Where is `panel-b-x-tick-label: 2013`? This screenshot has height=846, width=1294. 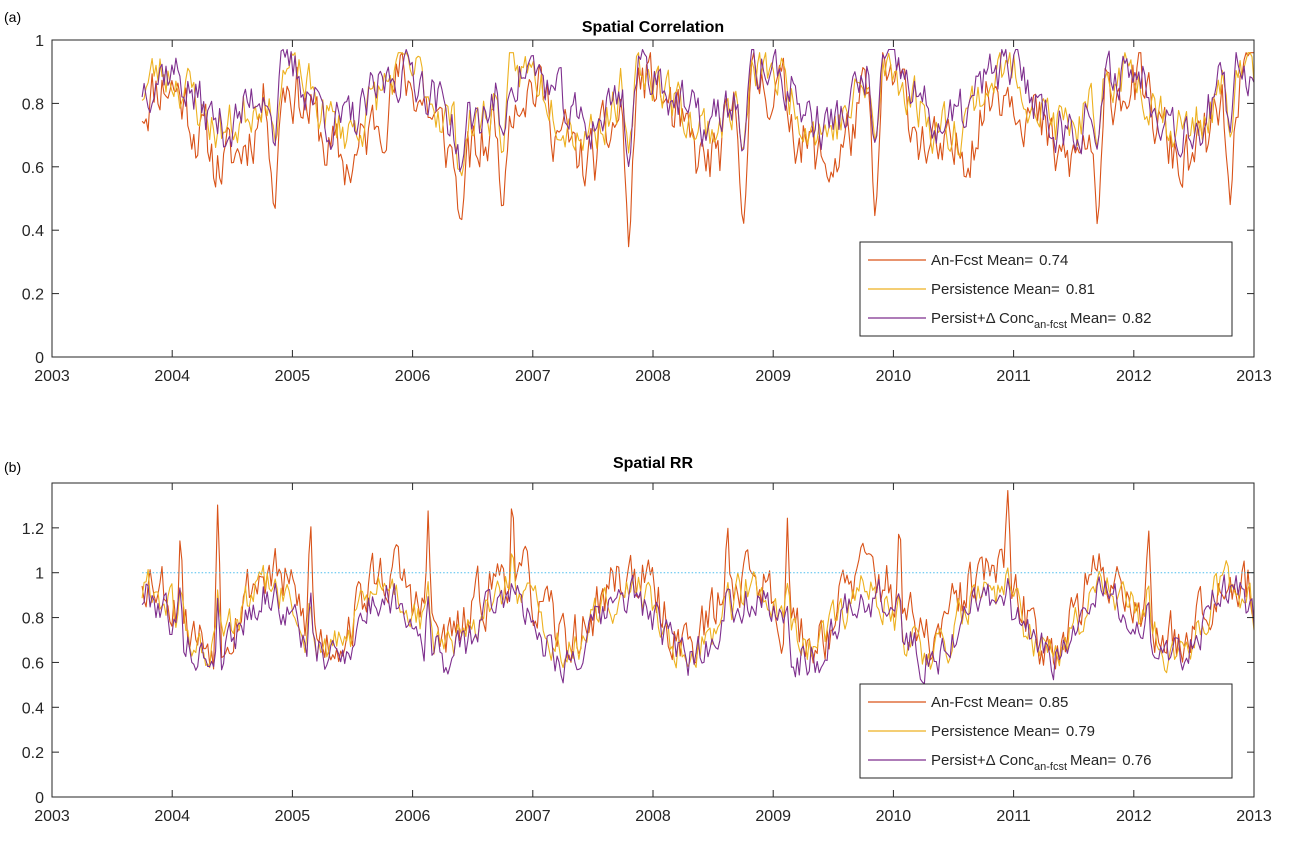
panel-b-x-tick-label: 2013 is located at coordinates (1254, 816).